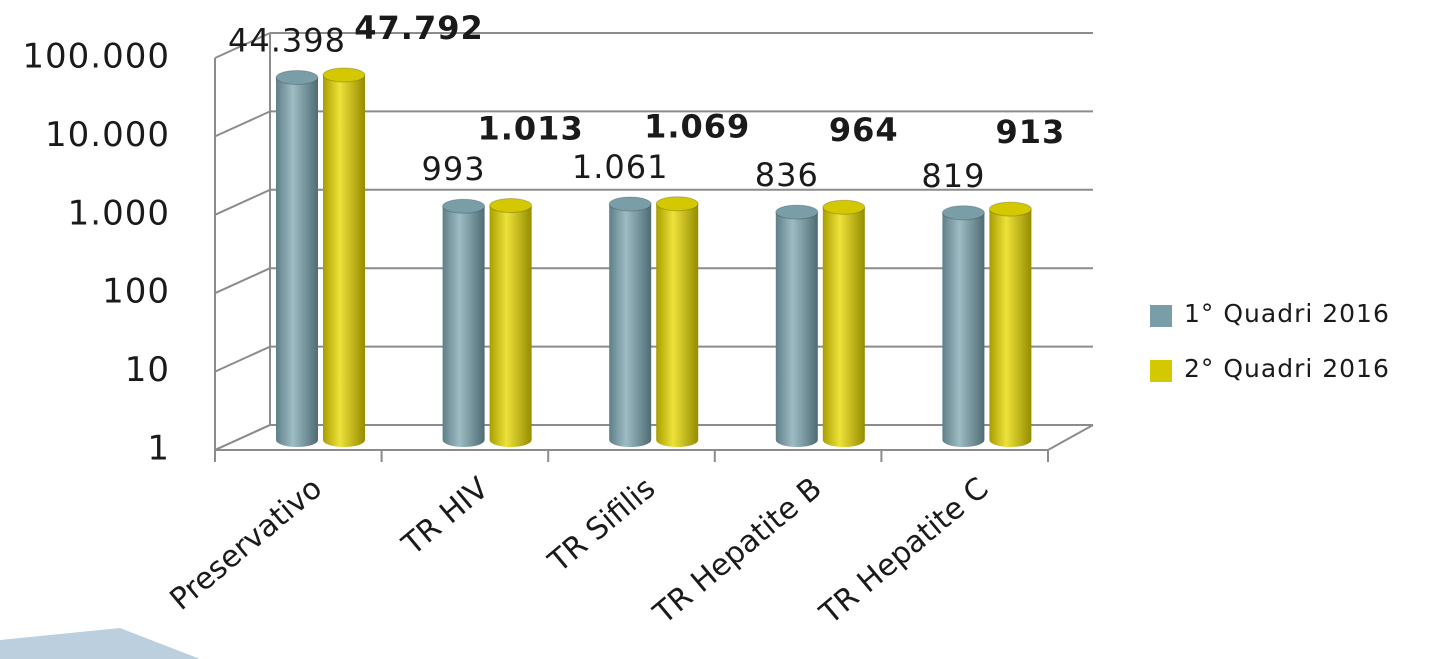 This screenshot has height=659, width=1433. What do you see at coordinates (1031, 132) in the screenshot?
I see `value-label: 913` at bounding box center [1031, 132].